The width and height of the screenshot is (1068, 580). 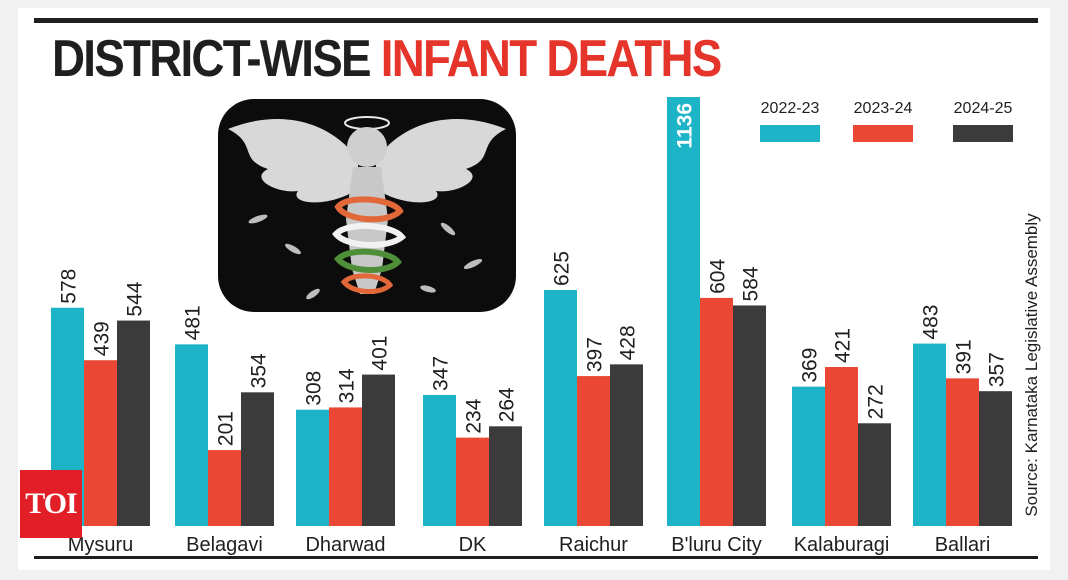 I want to click on chart-title: DISTRICT-WISE INFANT DEATHS, so click(x=387, y=59).